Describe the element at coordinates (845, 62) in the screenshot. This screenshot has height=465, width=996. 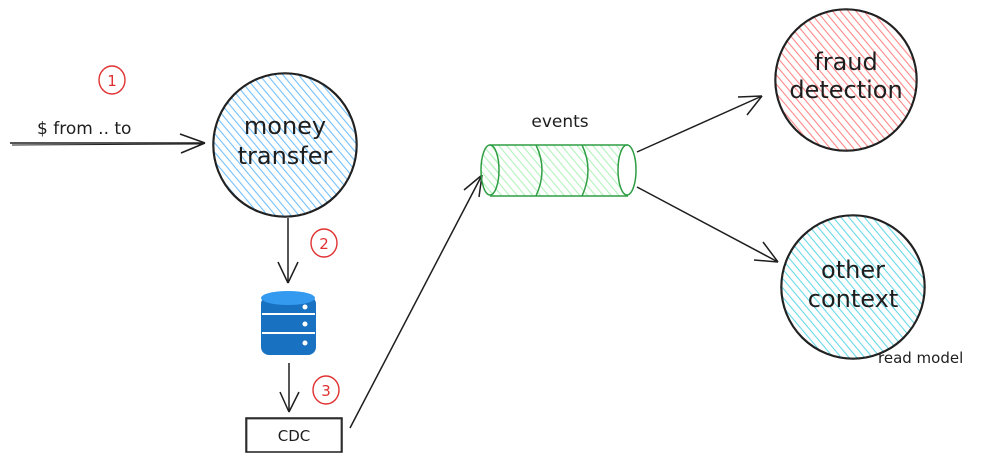
I see `fraud-detection-line1: fraud` at that location.